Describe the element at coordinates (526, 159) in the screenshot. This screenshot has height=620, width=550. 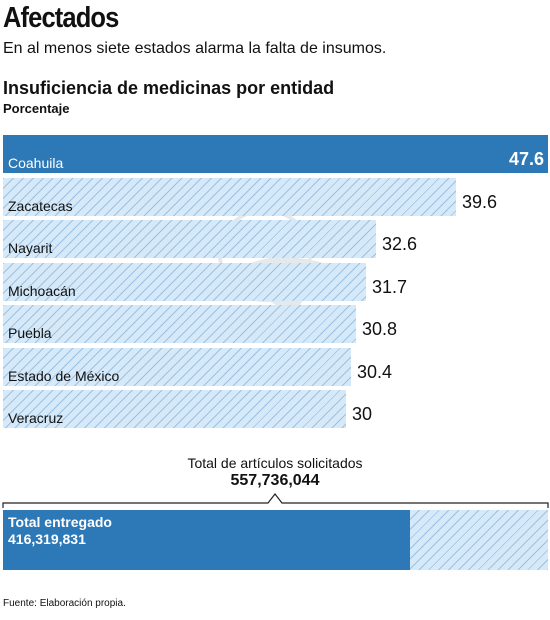
I see `bar-value-label: 47.6` at that location.